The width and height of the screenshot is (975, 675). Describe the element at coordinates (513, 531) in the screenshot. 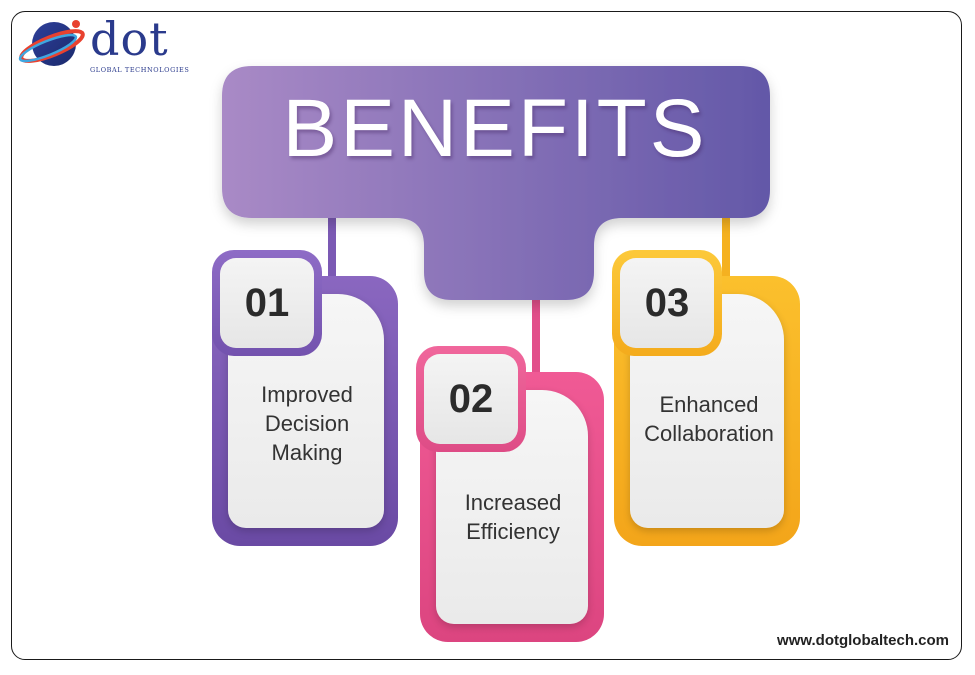

I see `benefit-text-line: Efficiency` at that location.